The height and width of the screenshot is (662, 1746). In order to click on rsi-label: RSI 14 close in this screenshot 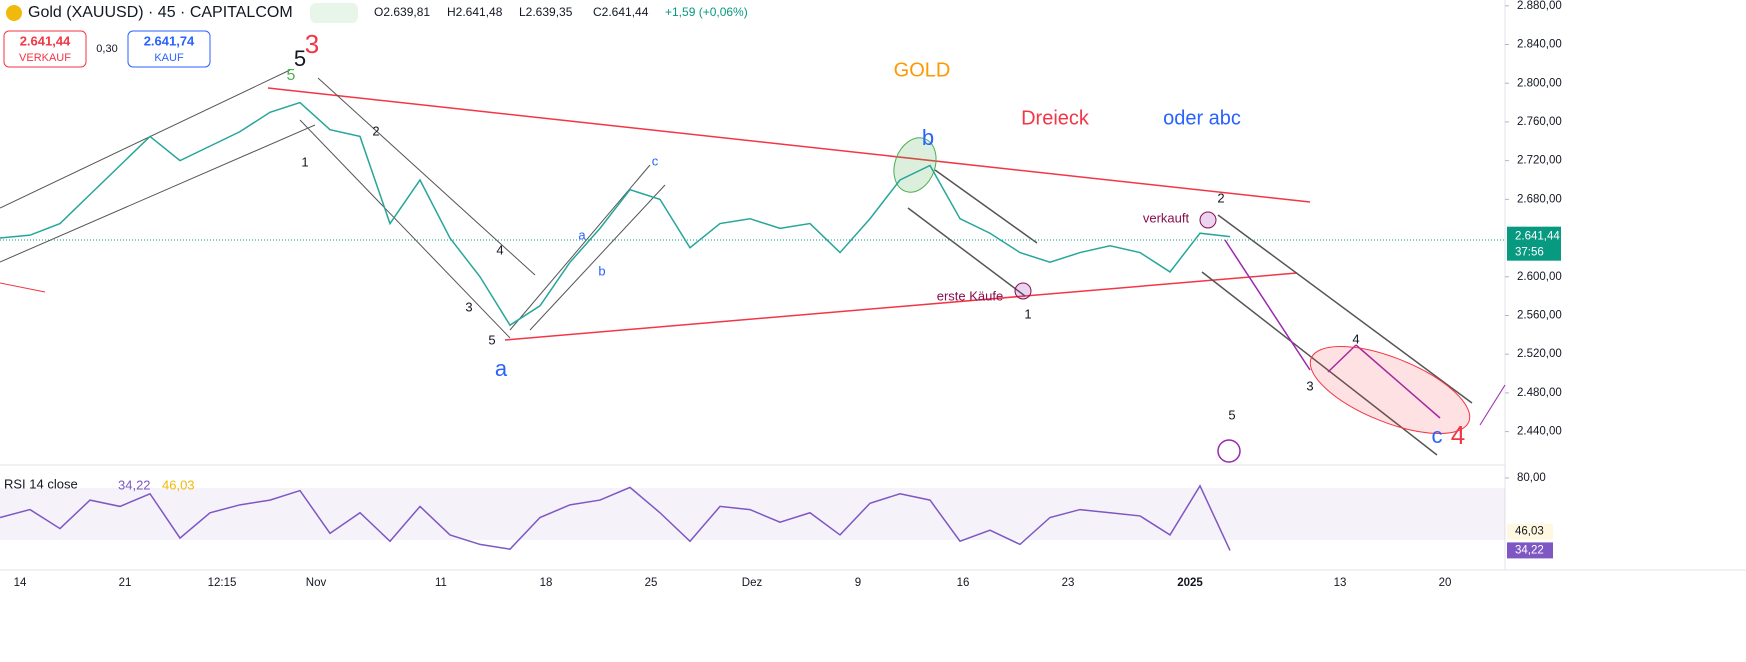, I will do `click(41, 483)`.